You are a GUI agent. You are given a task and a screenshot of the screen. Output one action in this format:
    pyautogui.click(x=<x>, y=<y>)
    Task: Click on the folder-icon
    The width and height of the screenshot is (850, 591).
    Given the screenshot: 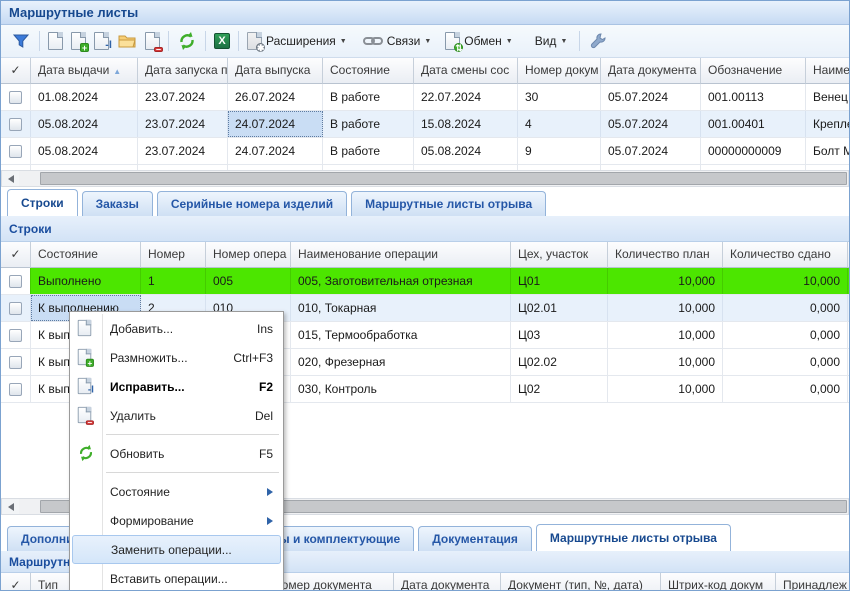 What is the action you would take?
    pyautogui.click(x=127, y=41)
    